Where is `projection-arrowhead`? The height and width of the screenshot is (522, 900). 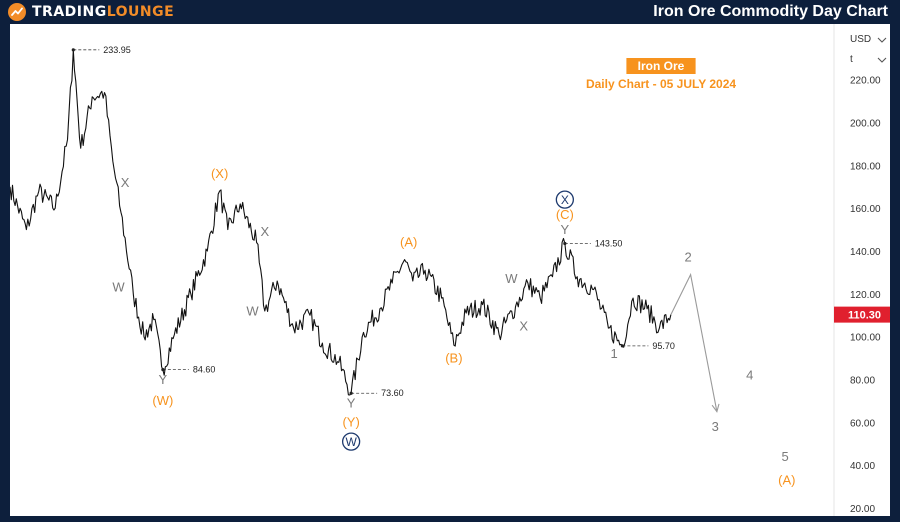
projection-arrowhead is located at coordinates (715, 408).